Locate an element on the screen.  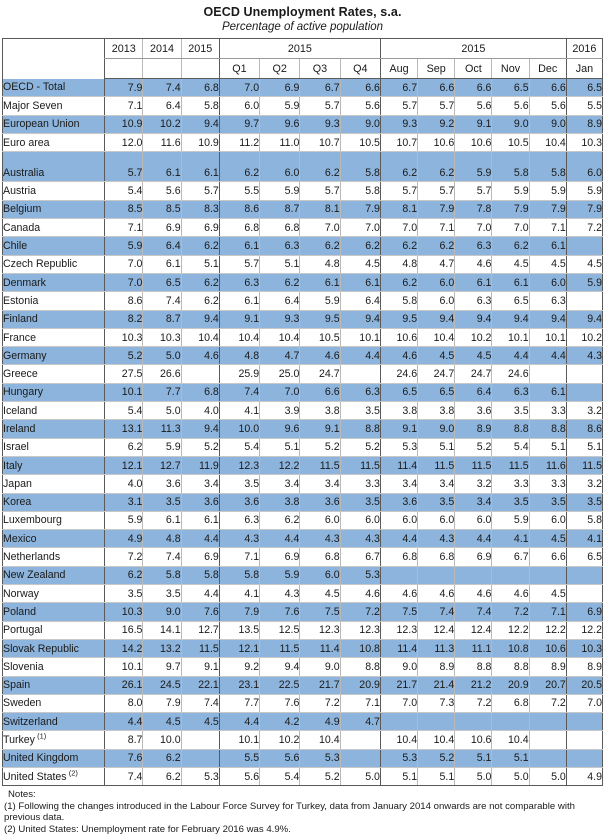
data-cell: 6.6 is located at coordinates (320, 393).